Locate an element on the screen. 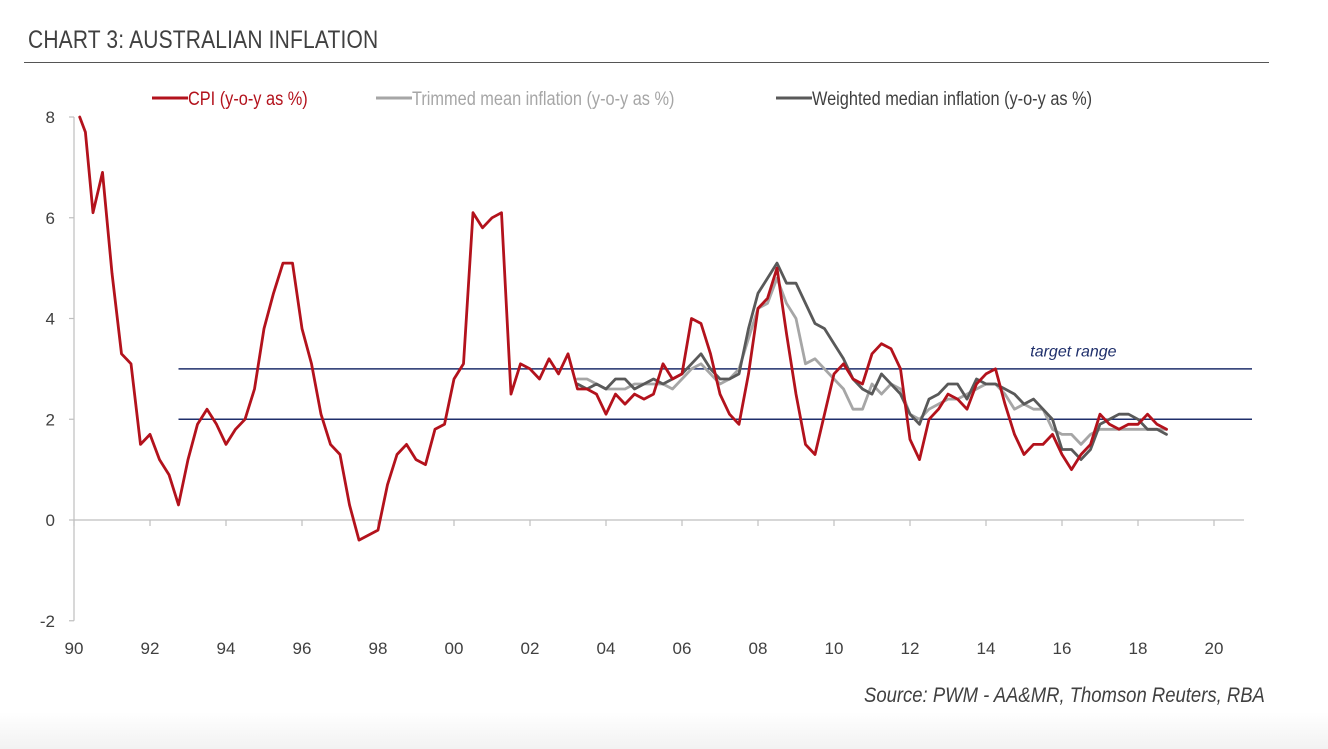  x-tick-label: 92 is located at coordinates (150, 648).